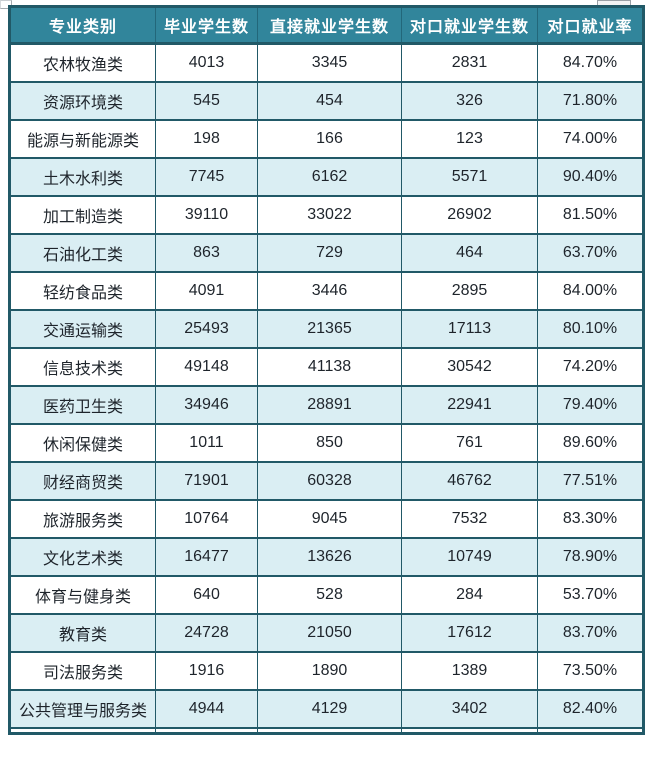 The image size is (646, 774). I want to click on value-cell: 21050, so click(329, 632).